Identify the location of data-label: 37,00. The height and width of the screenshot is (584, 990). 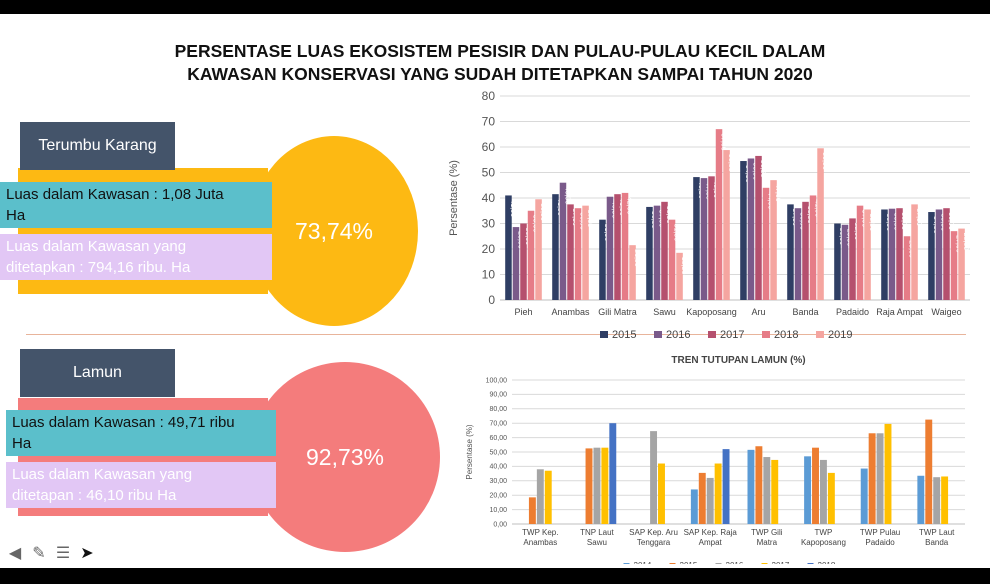
(589, 219).